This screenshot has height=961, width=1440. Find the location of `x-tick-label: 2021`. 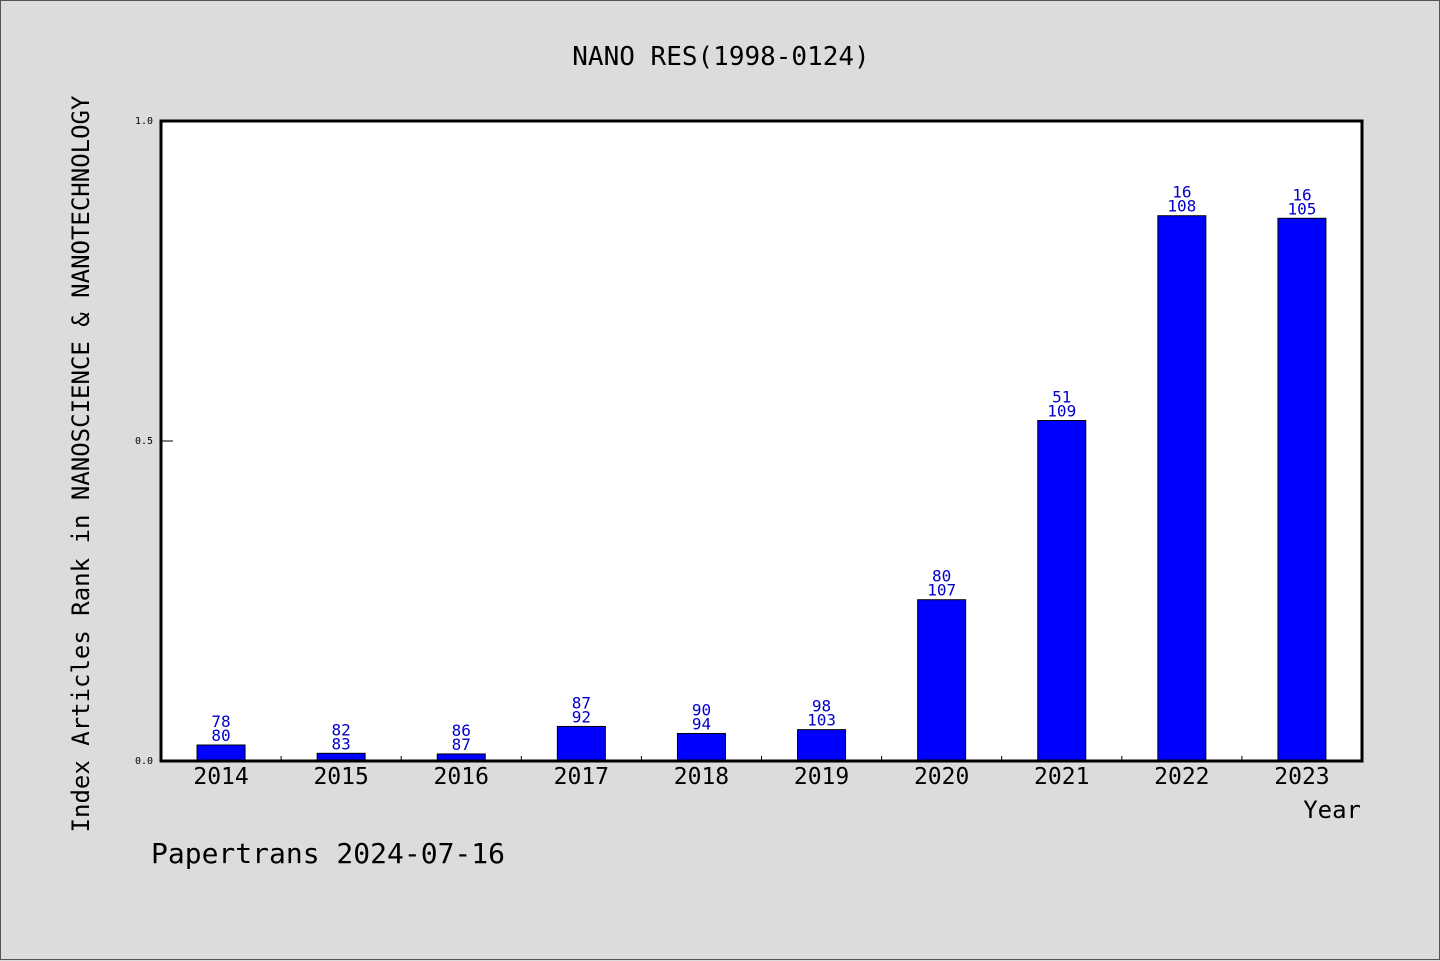

x-tick-label: 2021 is located at coordinates (1061, 777).